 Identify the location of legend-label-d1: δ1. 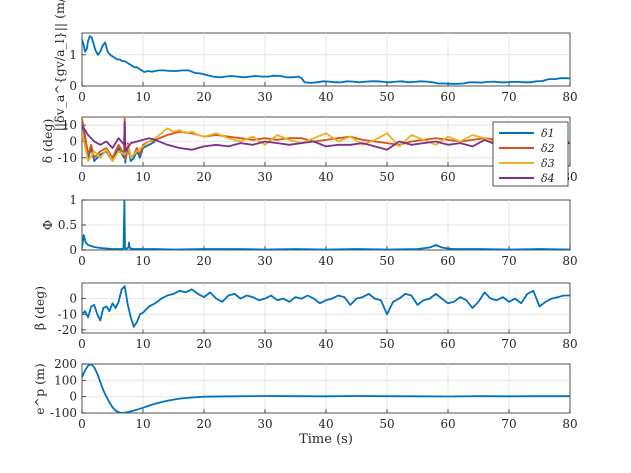
(548, 133).